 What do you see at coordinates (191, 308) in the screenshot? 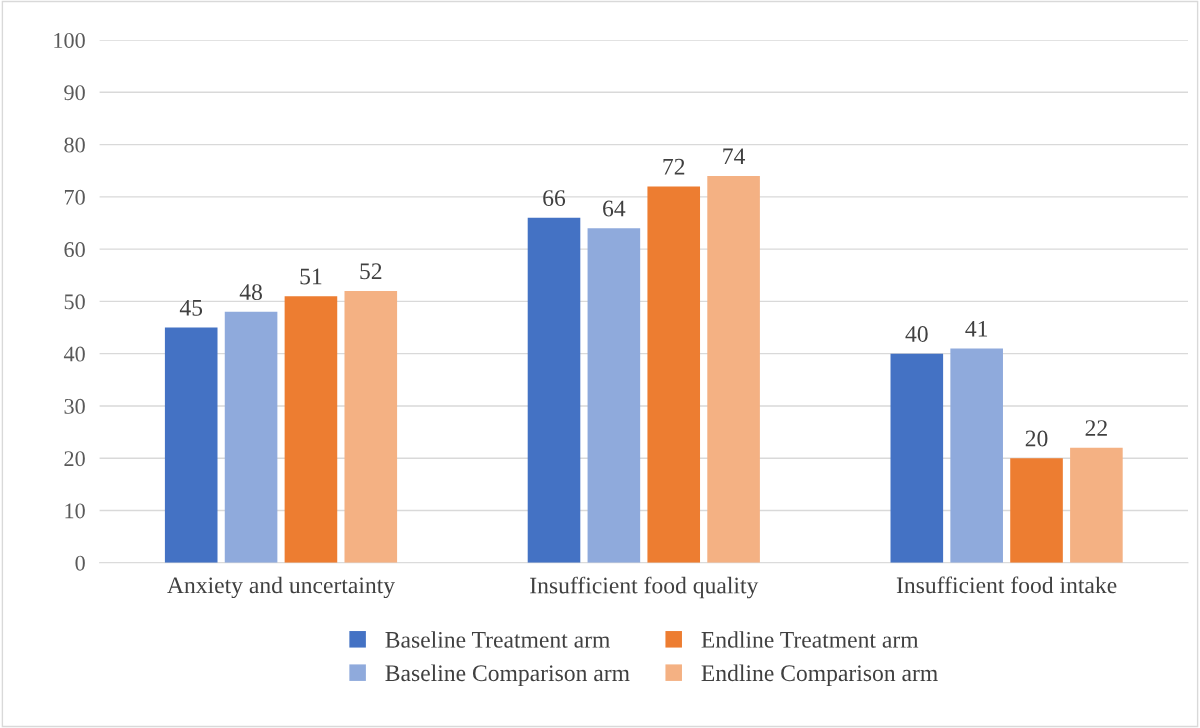
I see `data-label: 45` at bounding box center [191, 308].